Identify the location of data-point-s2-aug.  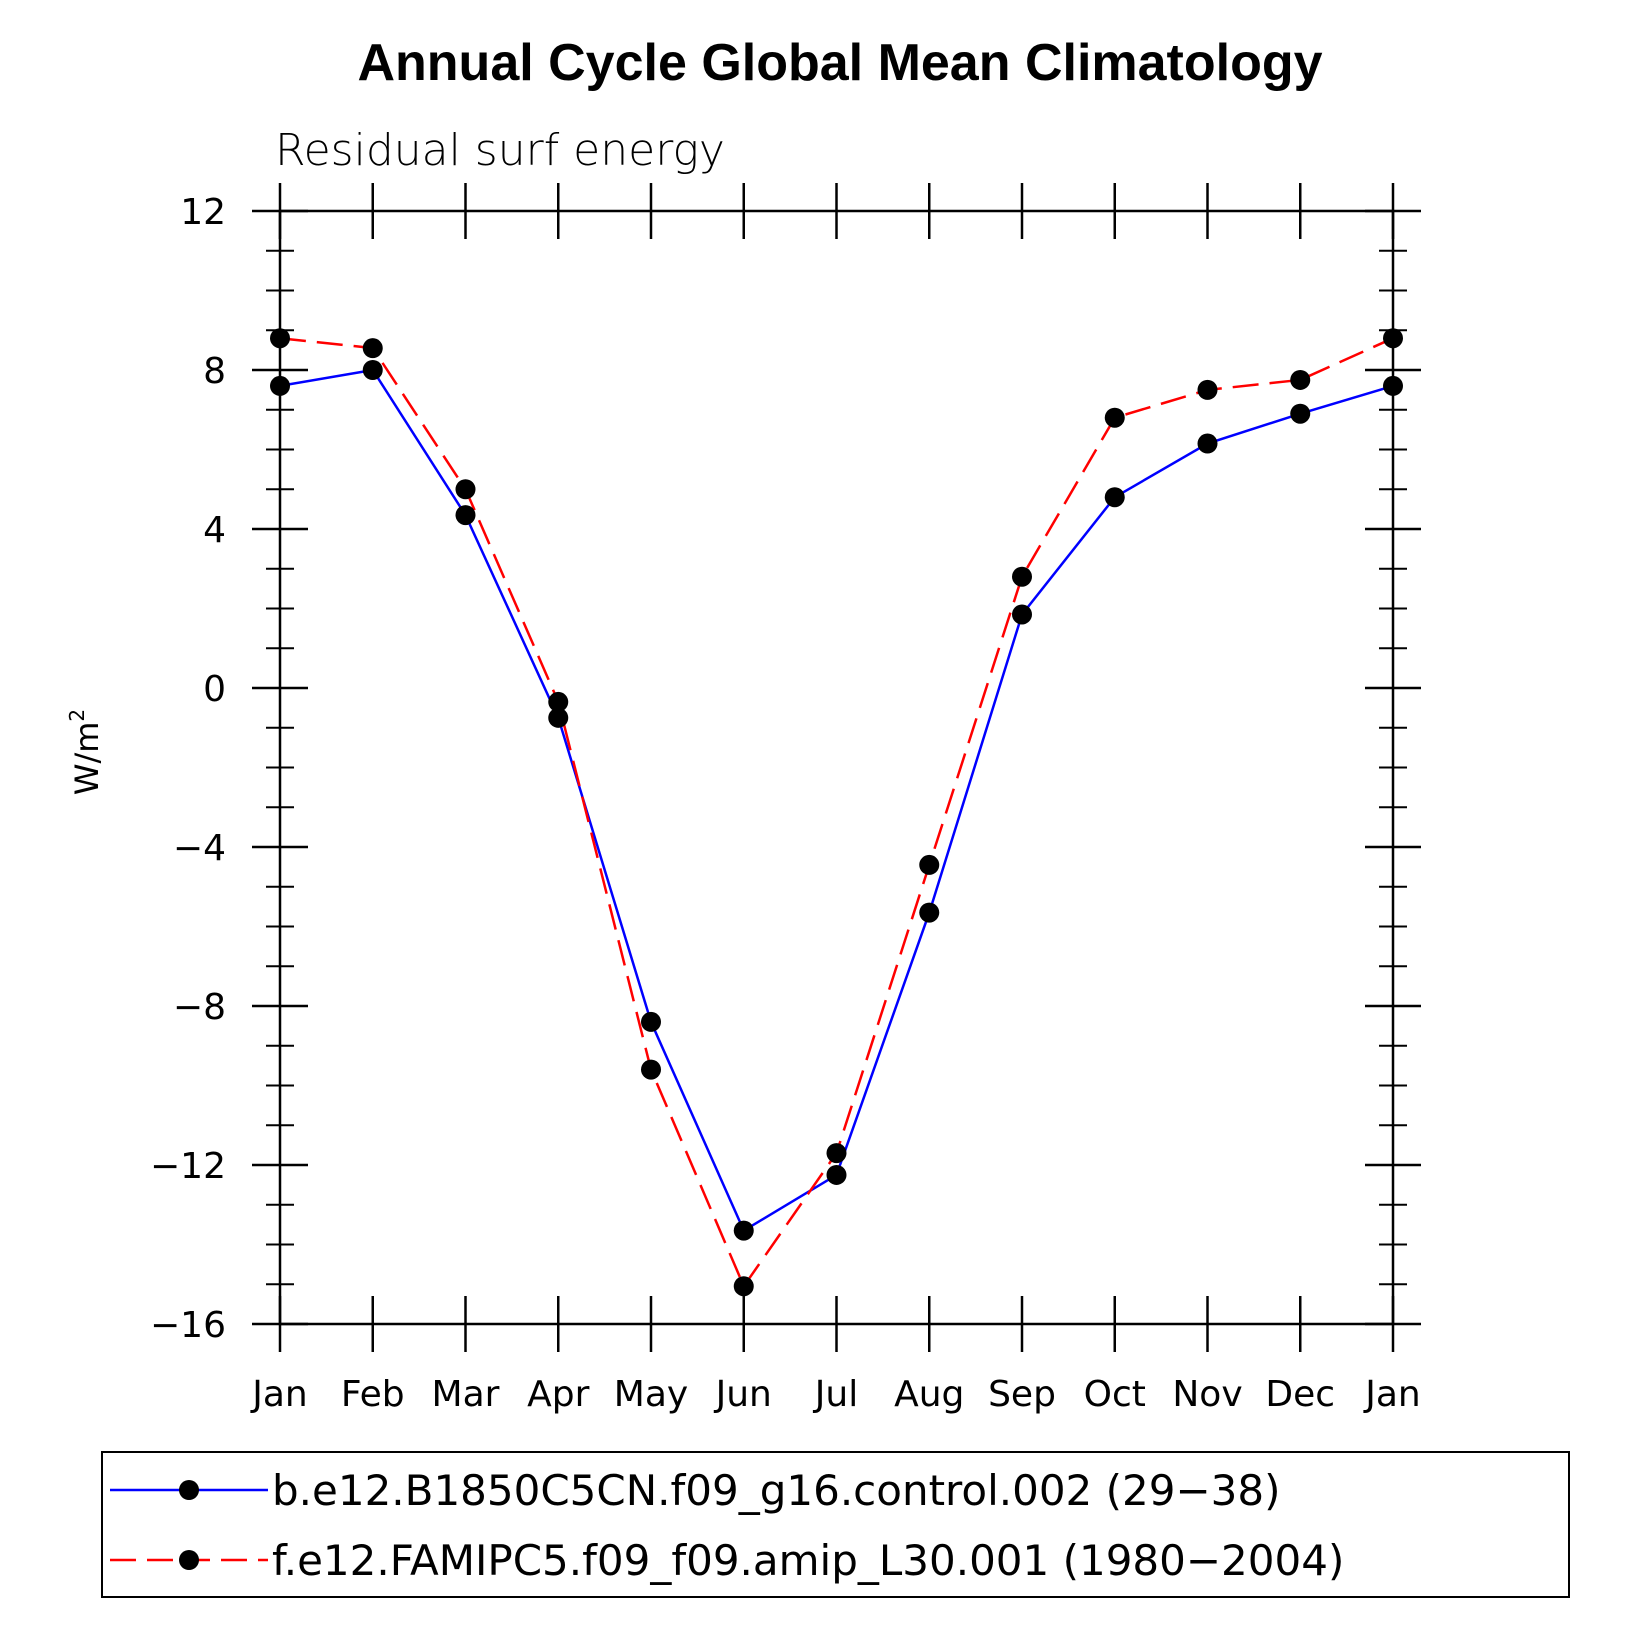
(929, 864).